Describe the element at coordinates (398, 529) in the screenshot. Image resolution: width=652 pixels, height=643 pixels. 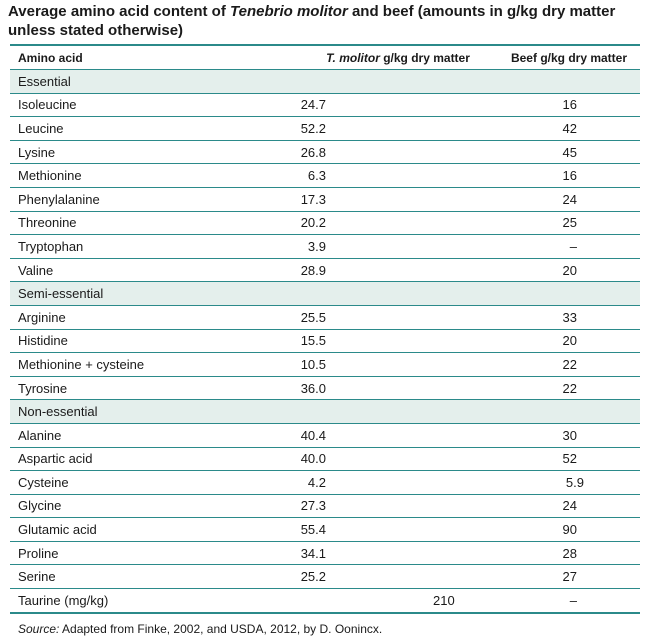
I see `tm-value: 55.4` at that location.